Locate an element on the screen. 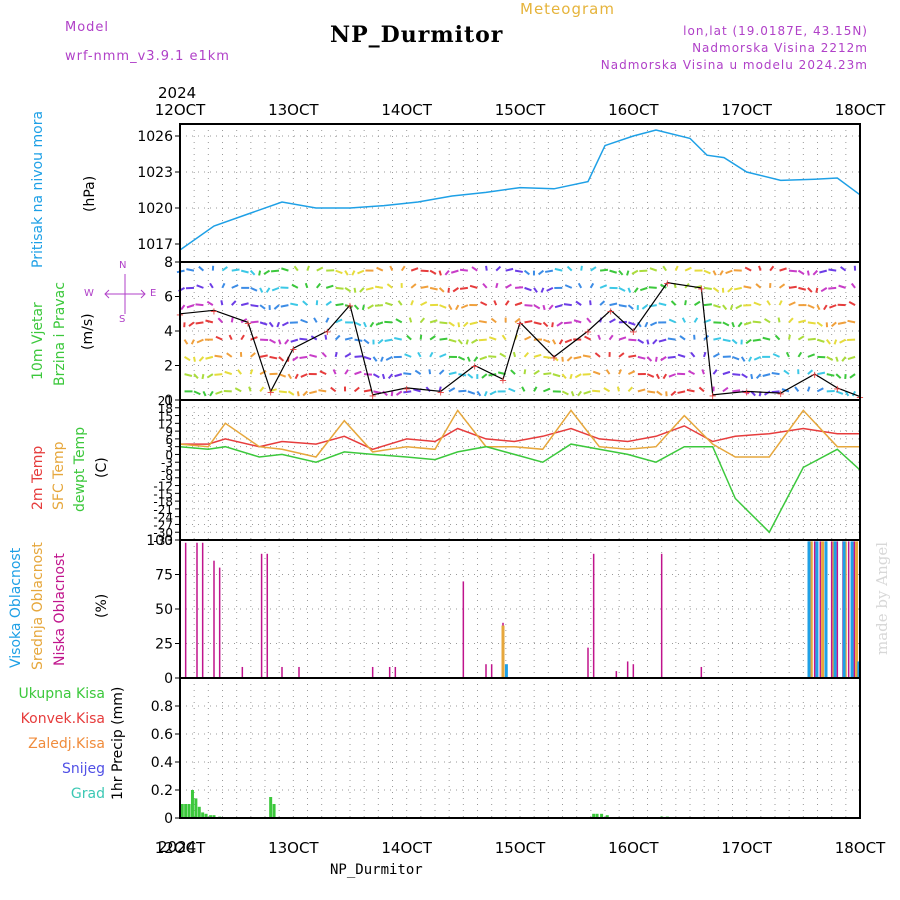  precip-label-grad: Grad is located at coordinates (87, 794).